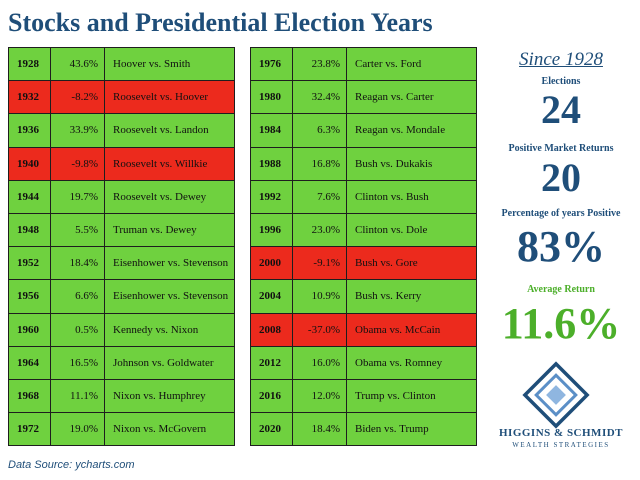  Describe the element at coordinates (319, 396) in the screenshot. I see `market-return: 12.0%` at that location.